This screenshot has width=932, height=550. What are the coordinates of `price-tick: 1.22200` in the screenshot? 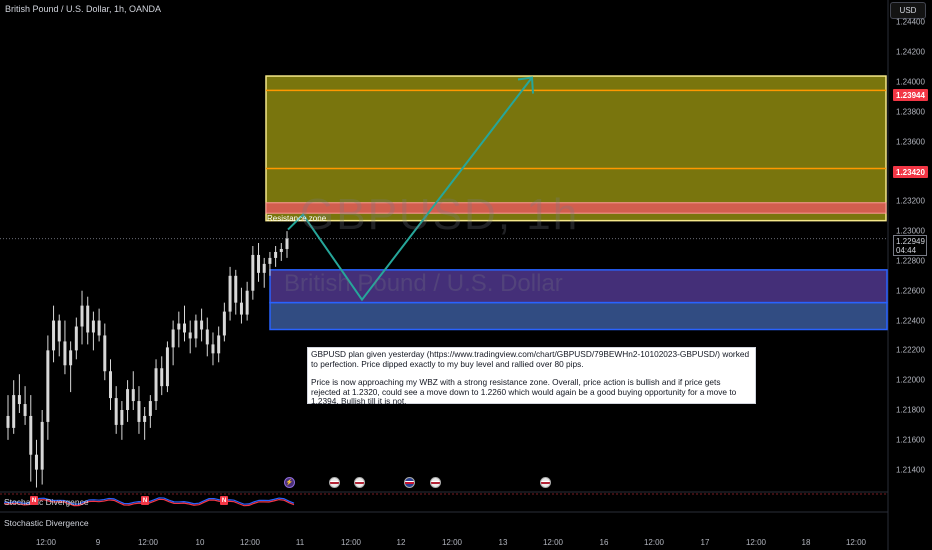 It's located at (910, 350).